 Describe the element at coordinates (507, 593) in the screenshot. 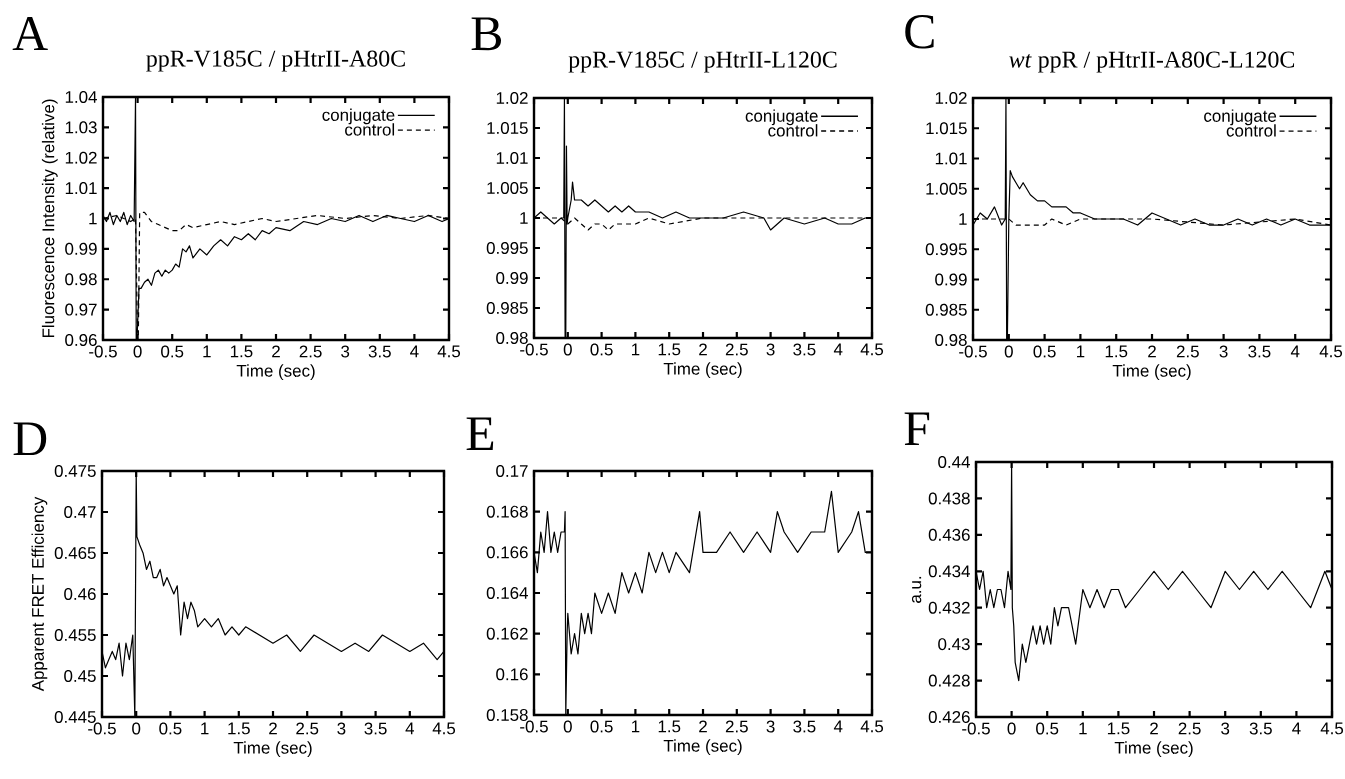

I see `y-tick-label: 0.164` at that location.